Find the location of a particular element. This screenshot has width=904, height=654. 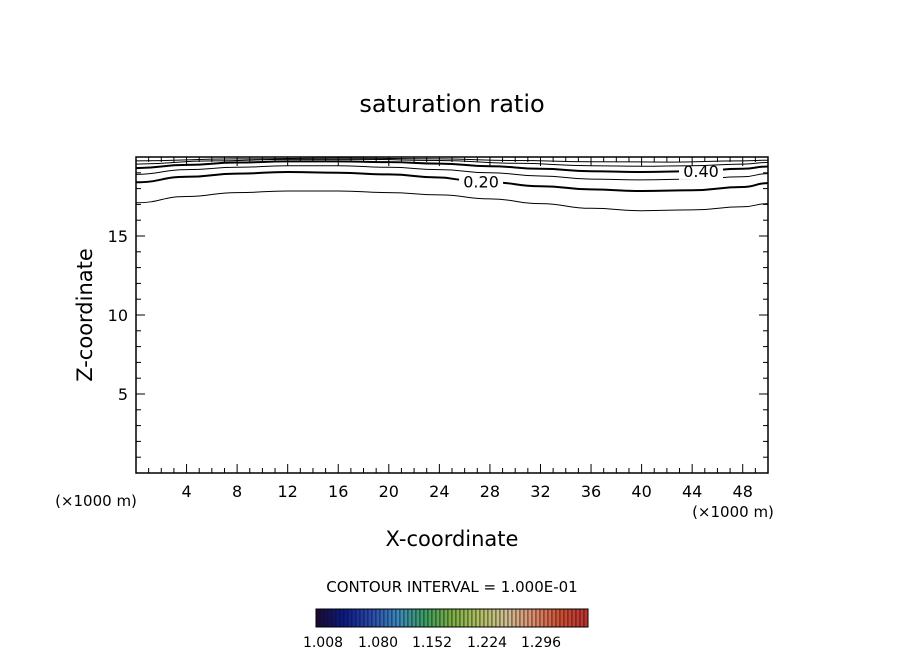

x-tick-label: 48 is located at coordinates (743, 491).